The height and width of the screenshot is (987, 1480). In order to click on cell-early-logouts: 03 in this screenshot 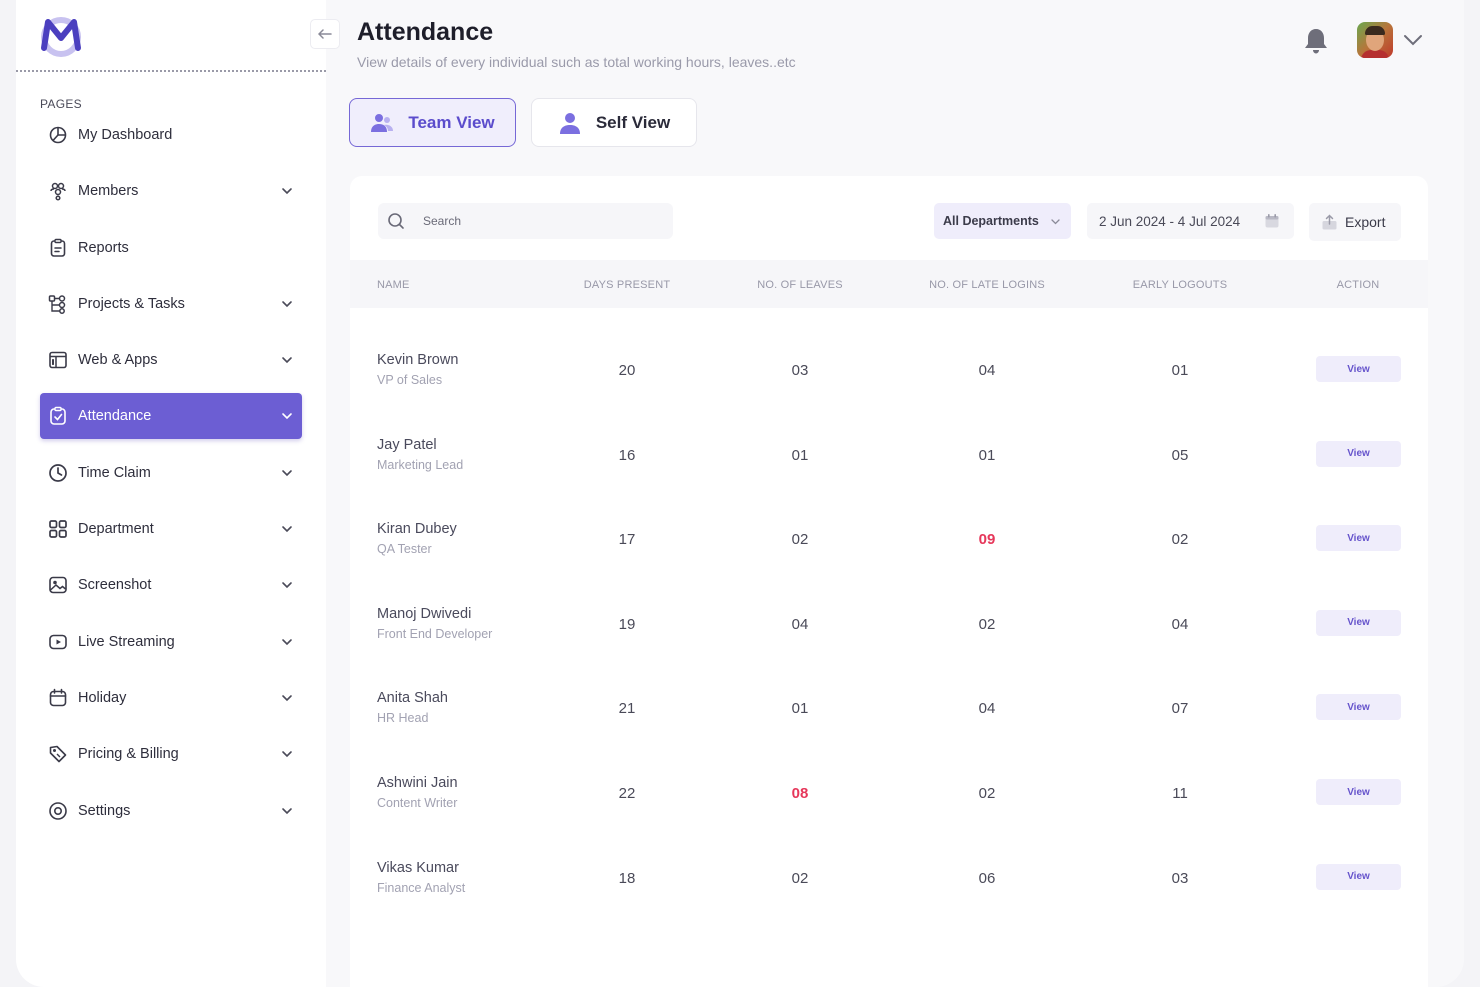, I will do `click(1180, 878)`.